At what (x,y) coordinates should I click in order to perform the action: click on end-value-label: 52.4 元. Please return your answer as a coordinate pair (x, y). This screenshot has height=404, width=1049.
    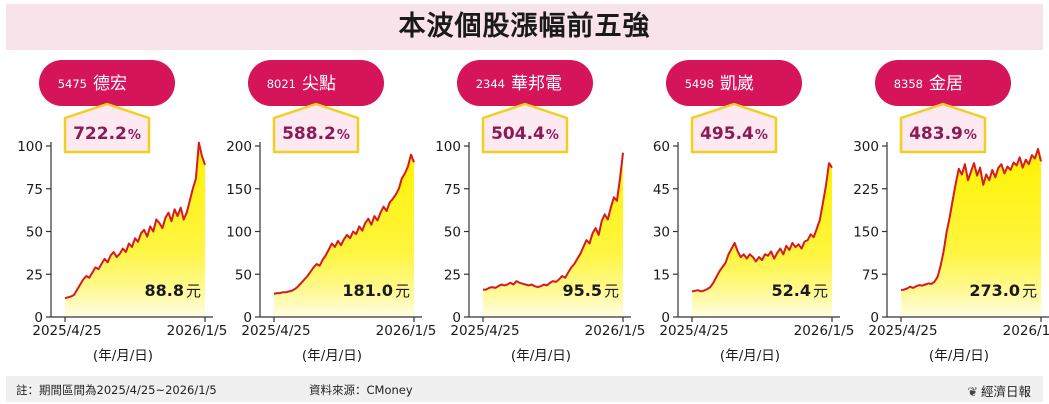
    Looking at the image, I should click on (800, 290).